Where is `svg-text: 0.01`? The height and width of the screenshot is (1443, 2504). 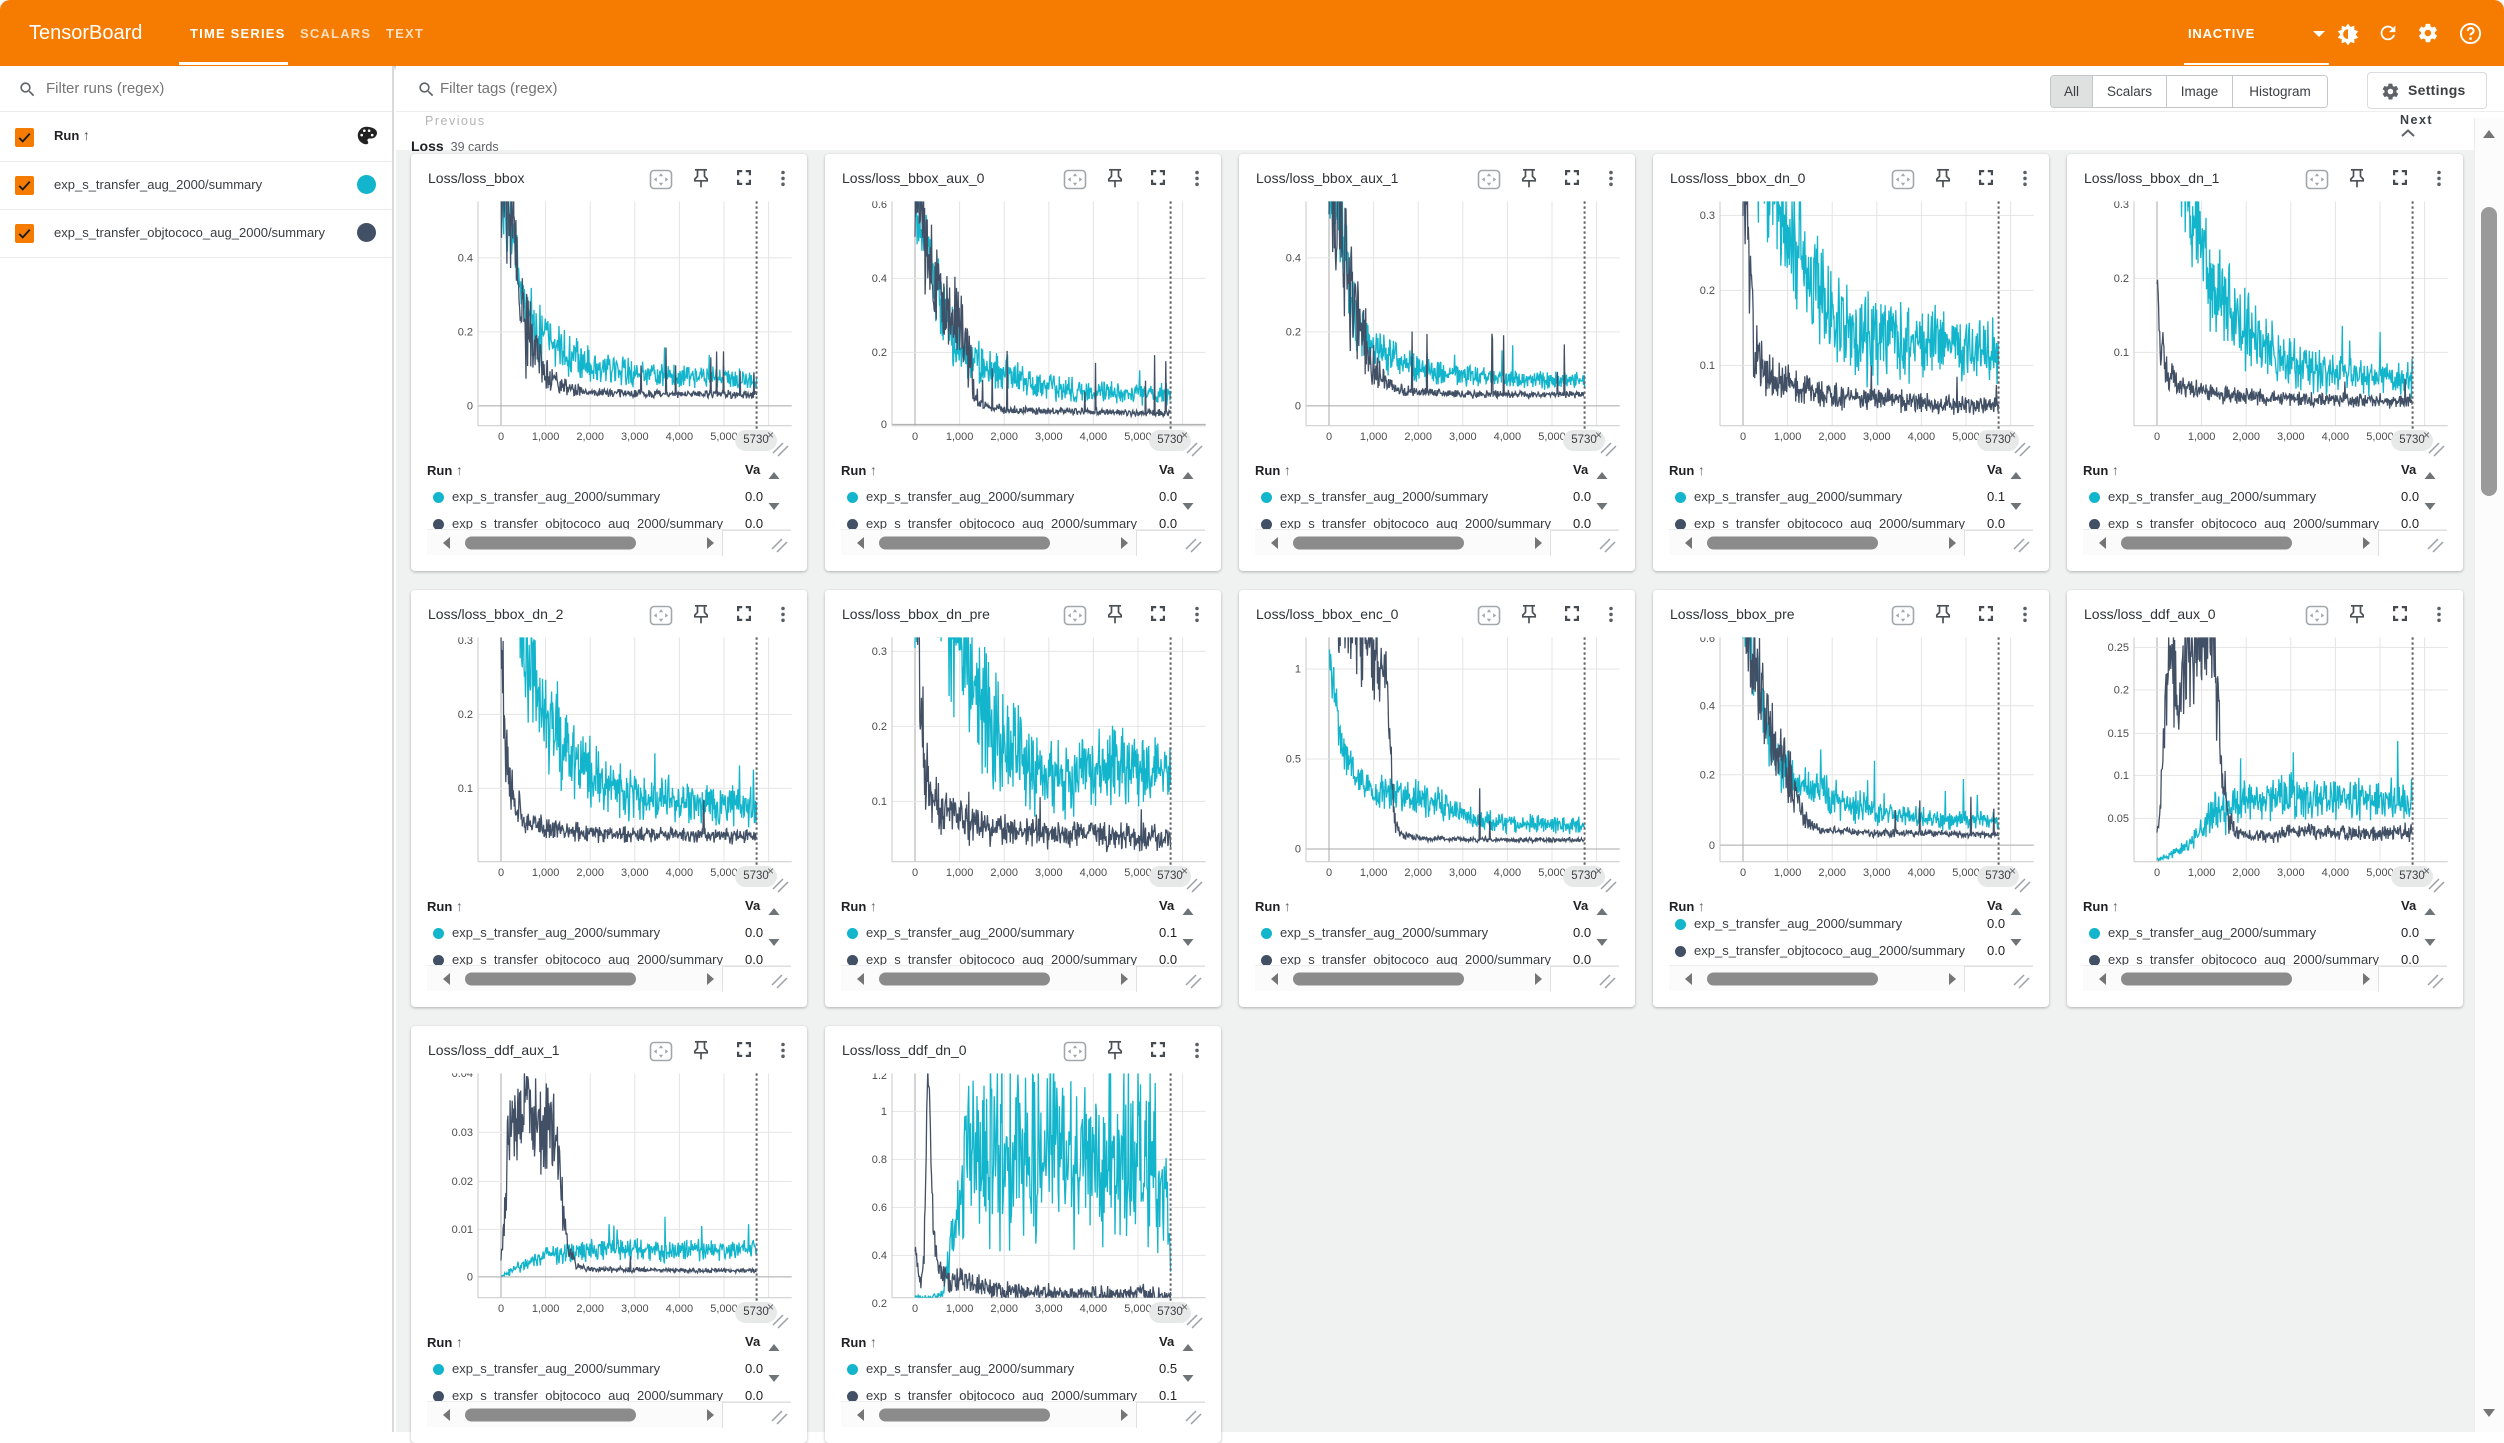
svg-text: 0.01 is located at coordinates (462, 1230).